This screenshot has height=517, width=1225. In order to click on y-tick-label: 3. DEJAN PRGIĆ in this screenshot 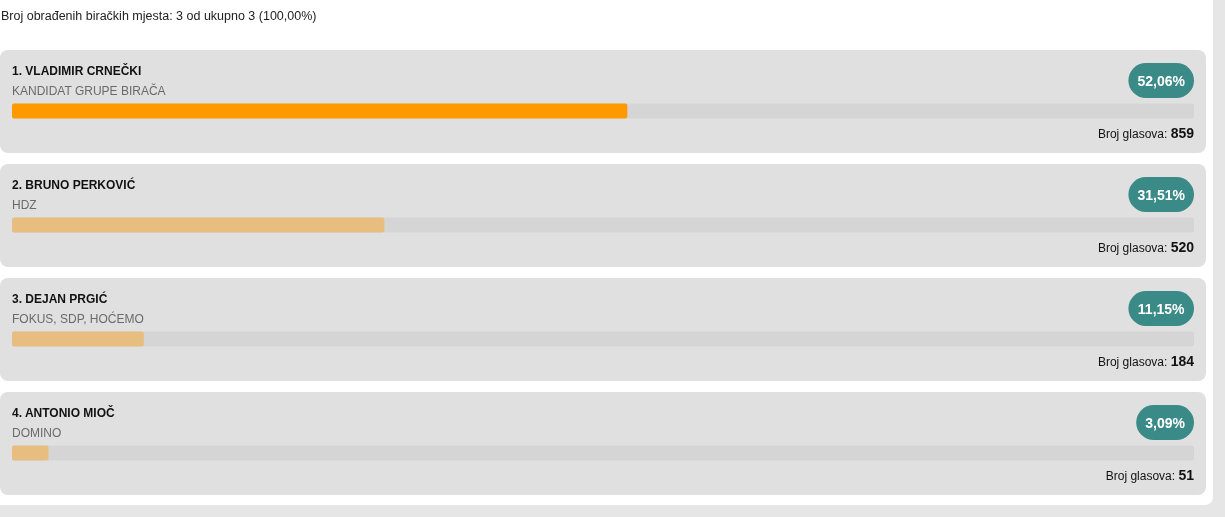, I will do `click(60, 298)`.